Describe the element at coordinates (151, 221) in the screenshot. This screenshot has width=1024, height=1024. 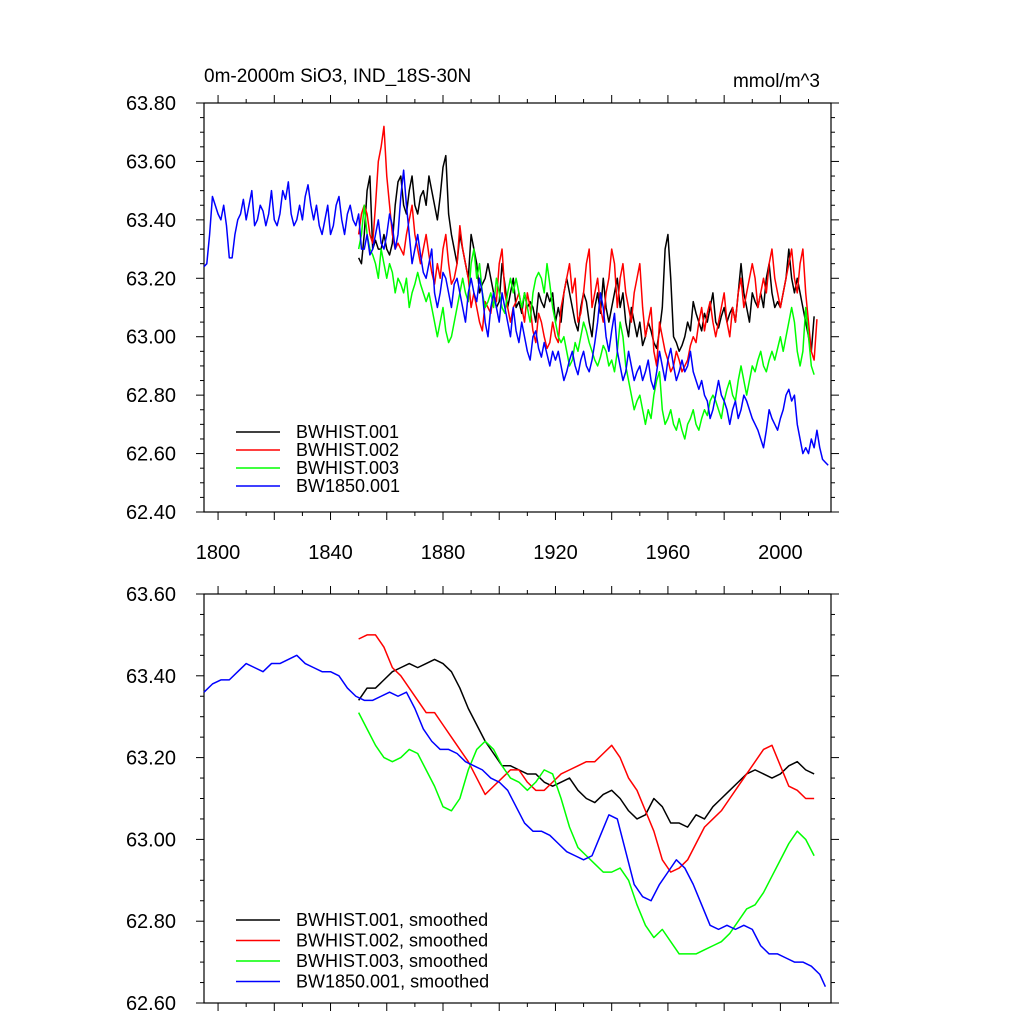
I see `top-y-tick-label: 63.40` at that location.